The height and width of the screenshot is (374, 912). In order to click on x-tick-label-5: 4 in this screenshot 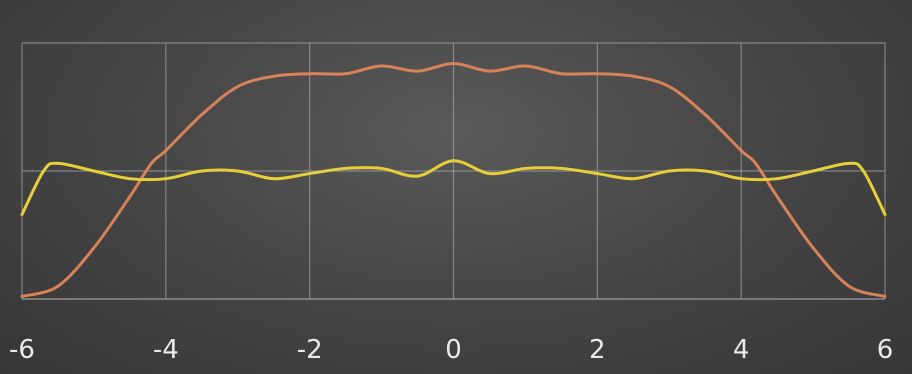, I will do `click(741, 350)`.